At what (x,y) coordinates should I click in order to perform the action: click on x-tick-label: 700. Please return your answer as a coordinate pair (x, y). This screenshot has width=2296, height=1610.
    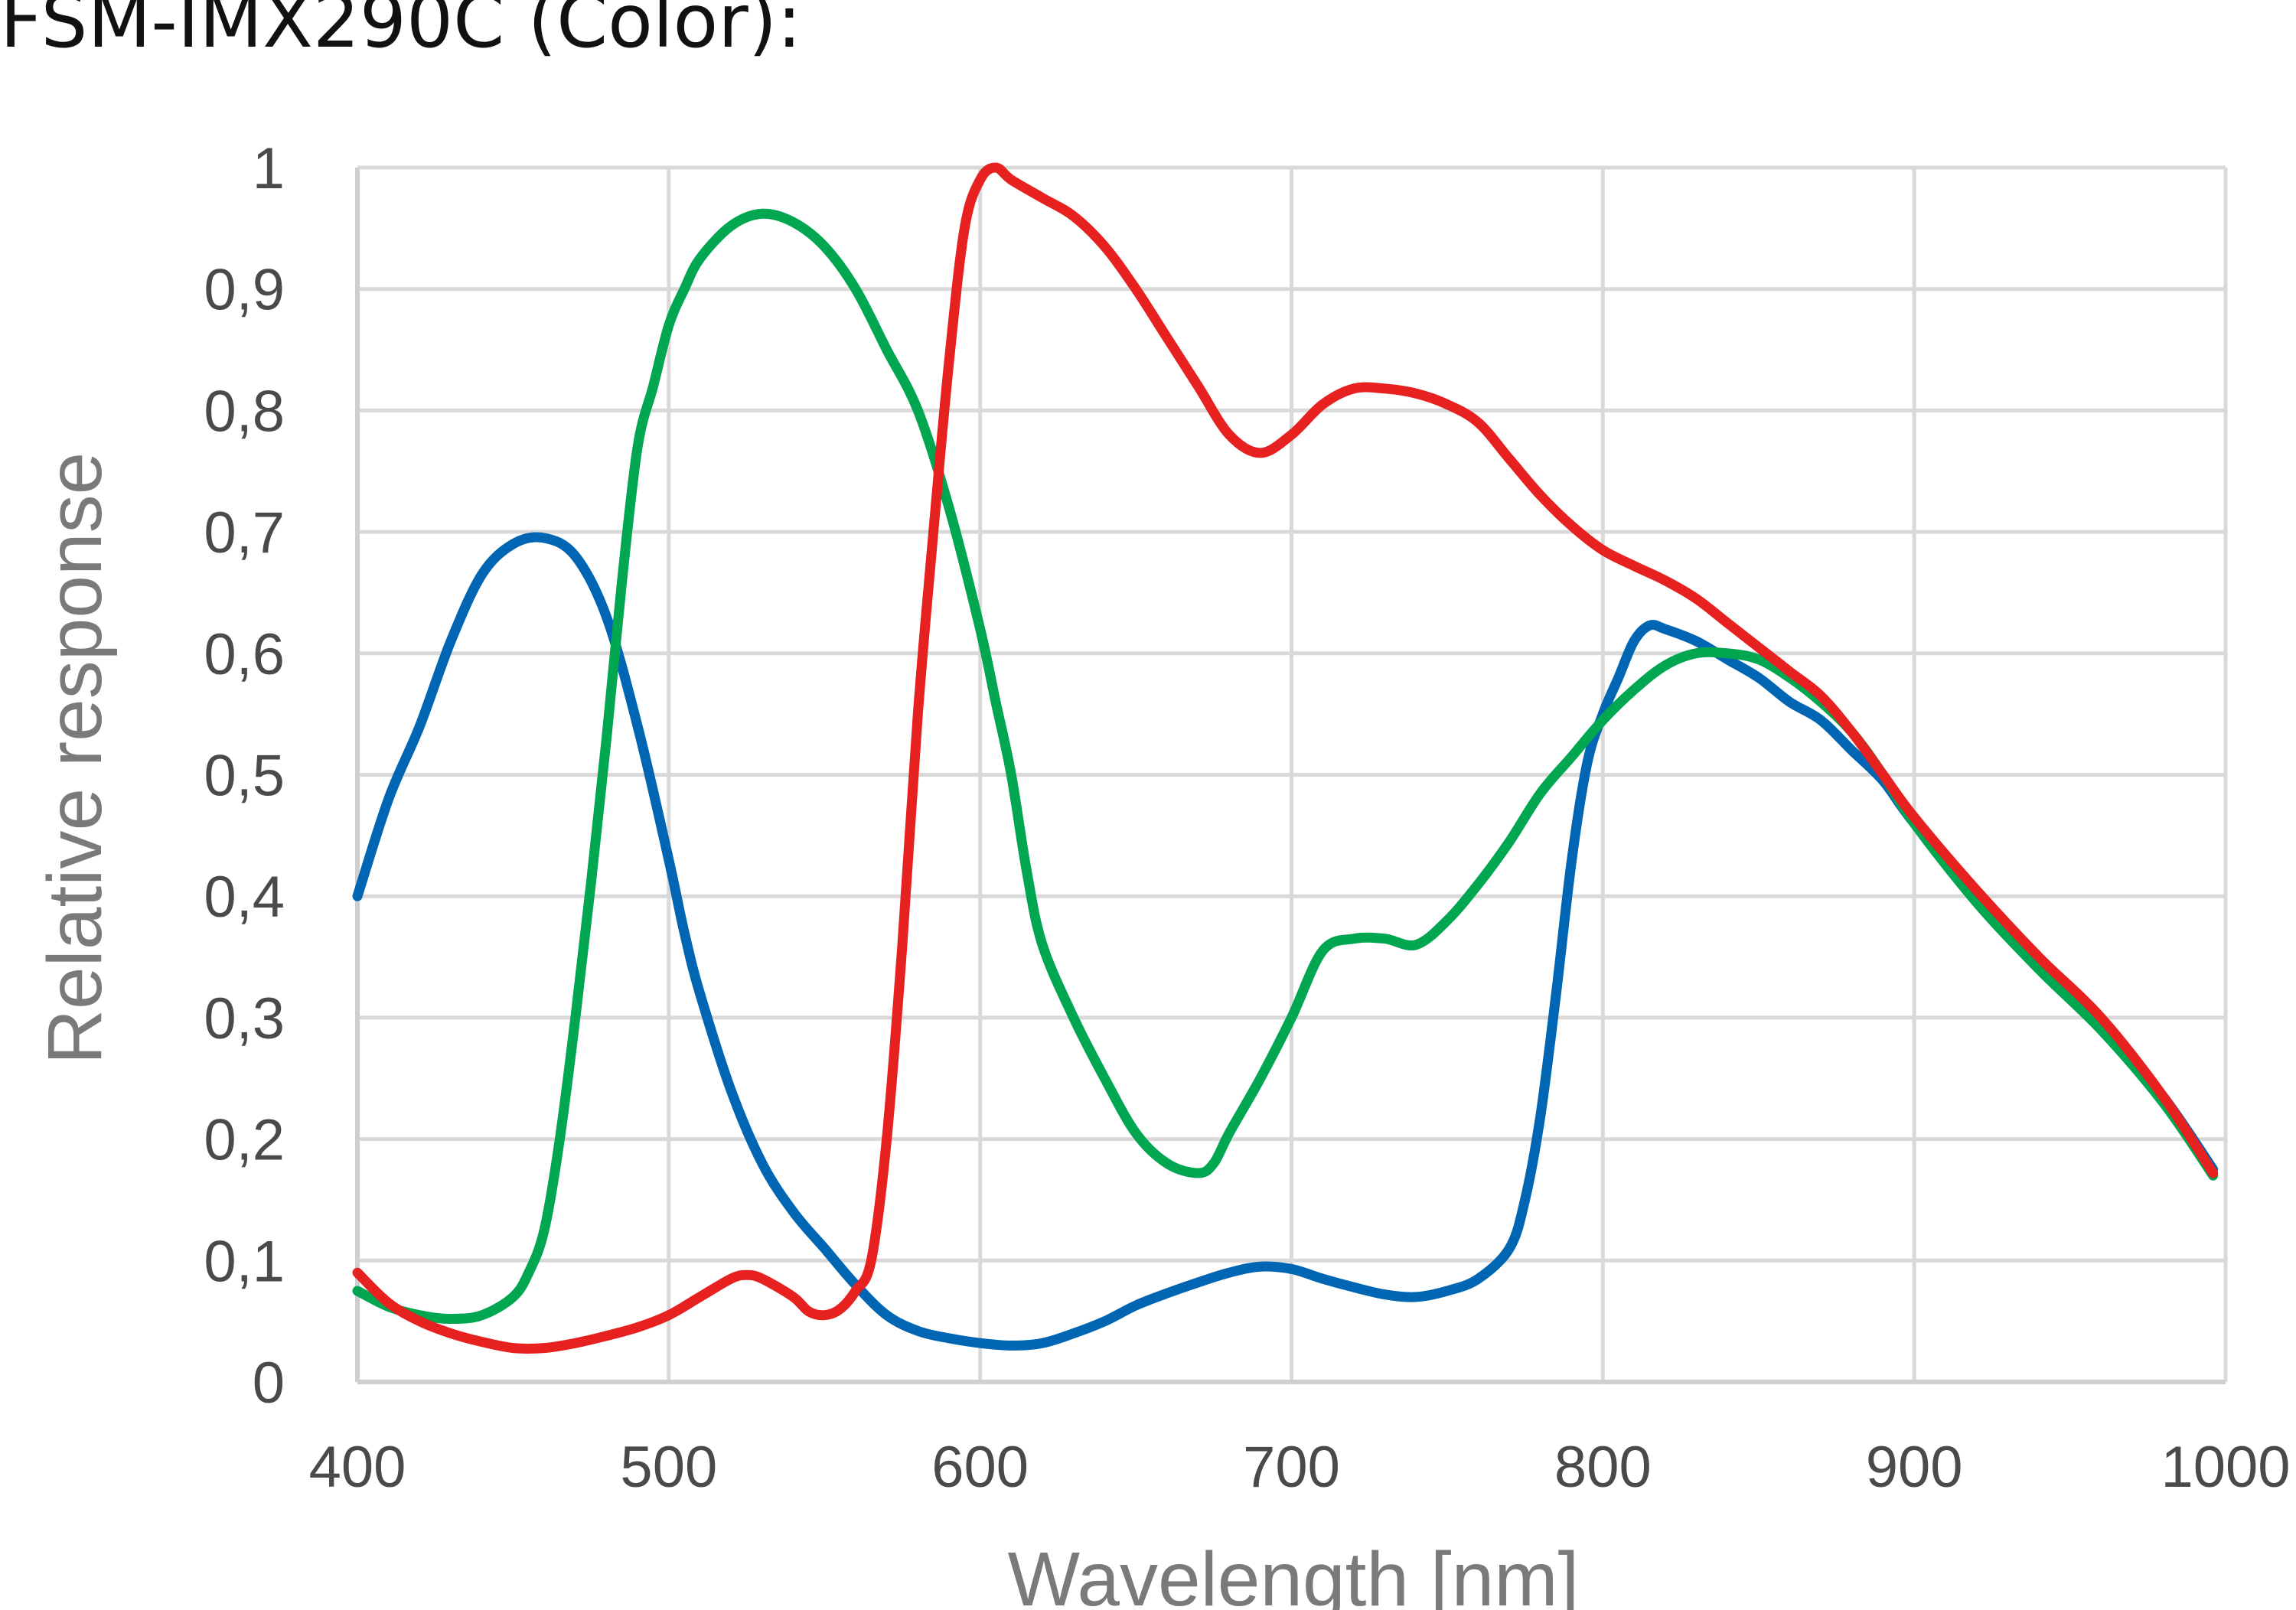
    Looking at the image, I should click on (1291, 1468).